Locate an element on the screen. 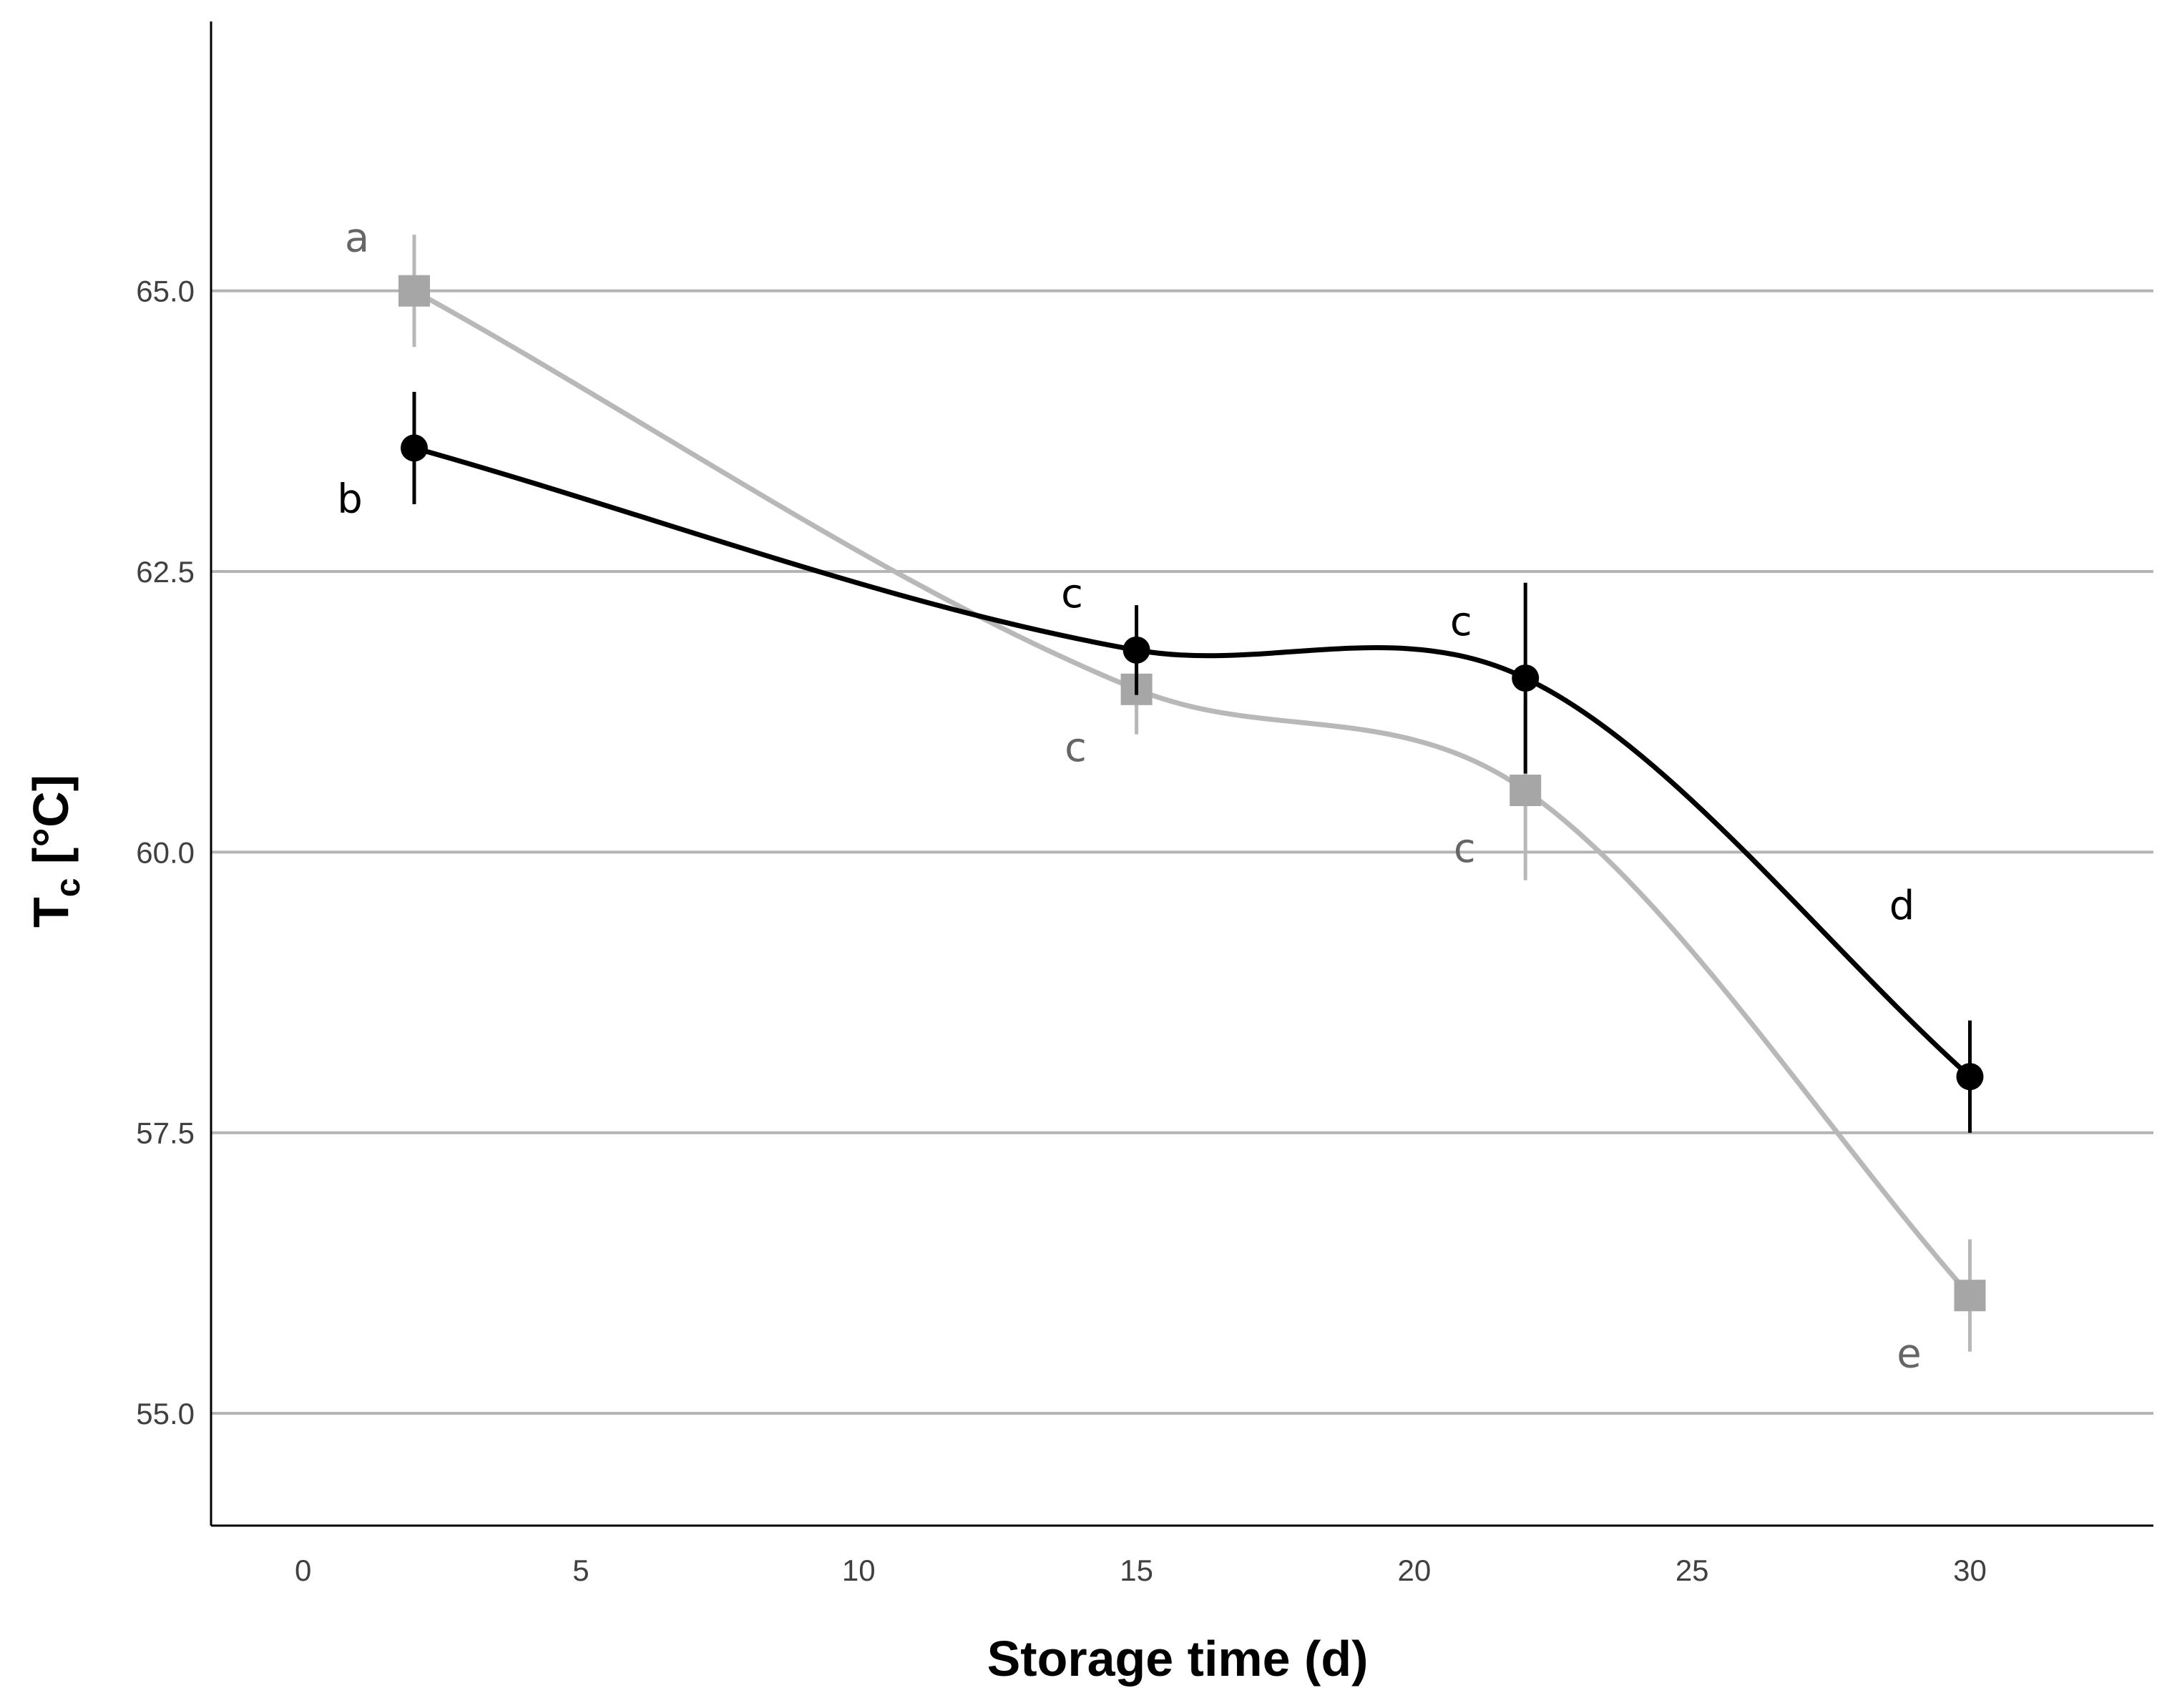 The image size is (2167, 1708). y-tick-label: 62.5 is located at coordinates (165, 572).